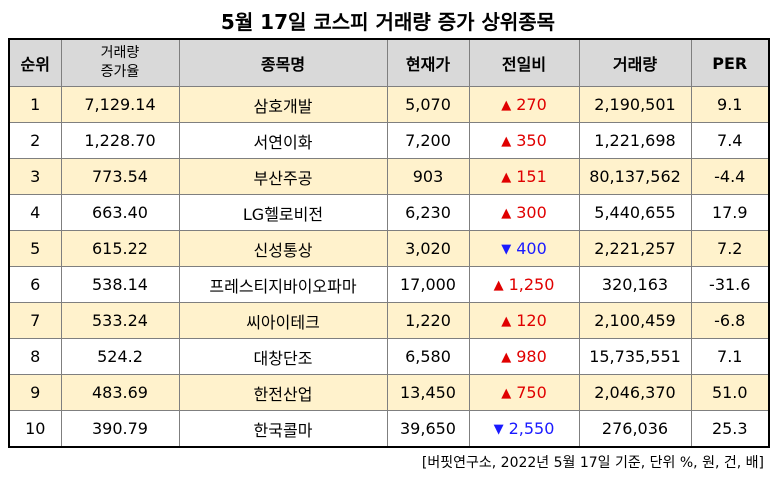 This screenshot has height=479, width=776. I want to click on cell-volume: 2,046,370, so click(635, 392).